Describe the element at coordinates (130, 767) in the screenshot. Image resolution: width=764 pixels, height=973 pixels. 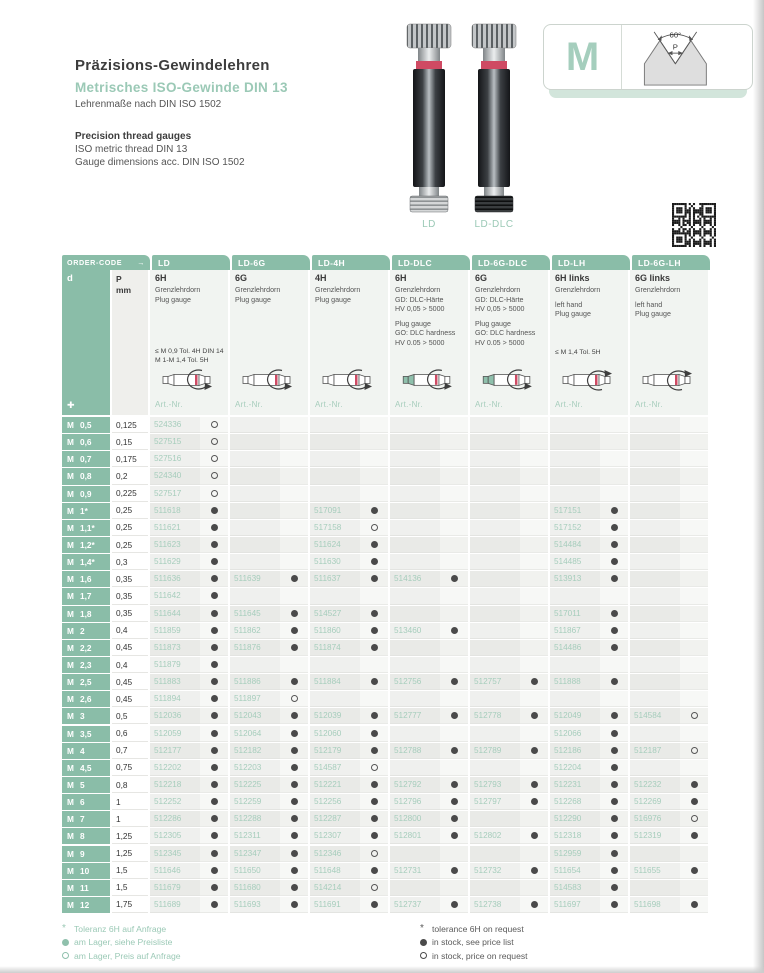
I see `pitch-cell: 0,75` at that location.